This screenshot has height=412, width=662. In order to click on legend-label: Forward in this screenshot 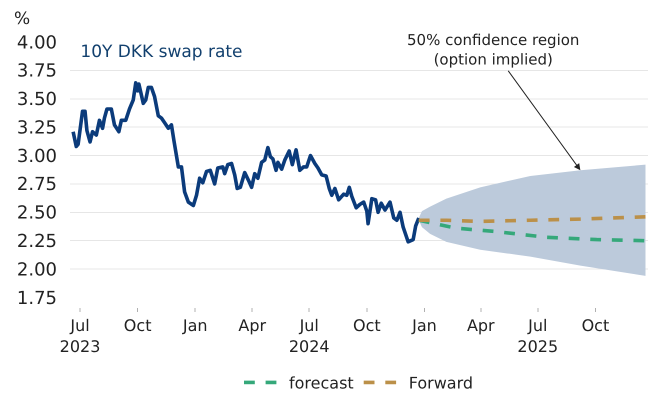, I will do `click(441, 383)`.